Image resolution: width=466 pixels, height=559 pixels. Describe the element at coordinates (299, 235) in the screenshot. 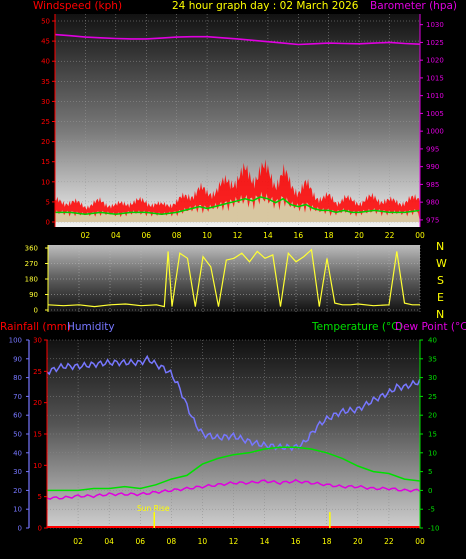

I see `wind-x-tick: 16` at that location.